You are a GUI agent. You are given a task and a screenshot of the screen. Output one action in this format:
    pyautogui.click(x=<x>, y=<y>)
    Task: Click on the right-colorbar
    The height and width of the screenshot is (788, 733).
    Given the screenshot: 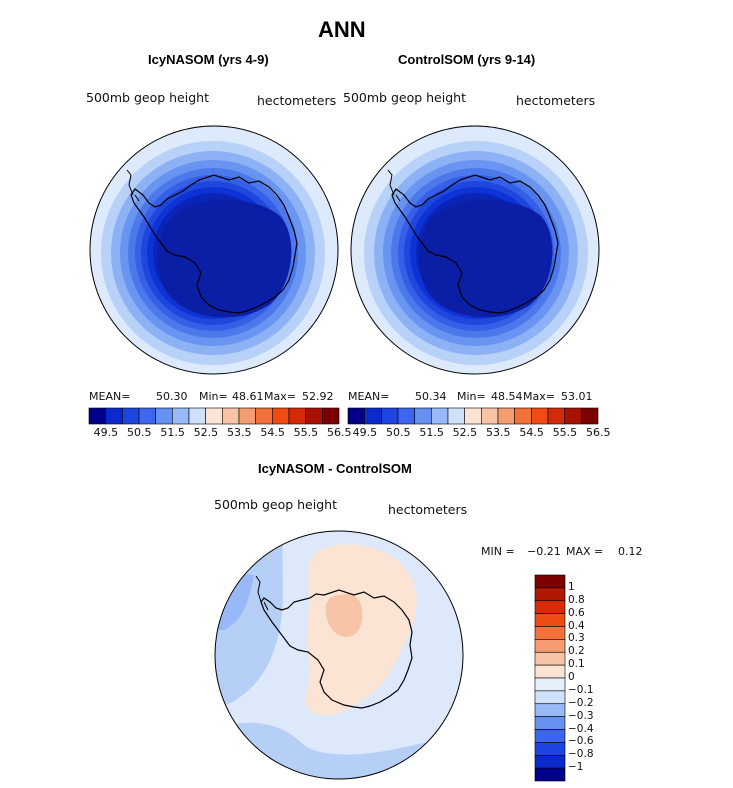 What is the action you would take?
    pyautogui.click(x=473, y=416)
    